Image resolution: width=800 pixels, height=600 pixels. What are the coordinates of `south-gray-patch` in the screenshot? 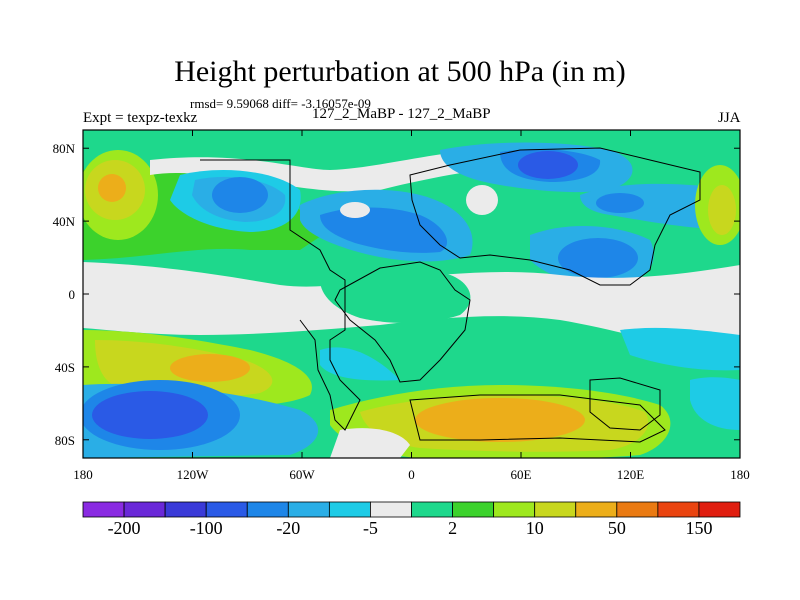 It's located at (370, 443).